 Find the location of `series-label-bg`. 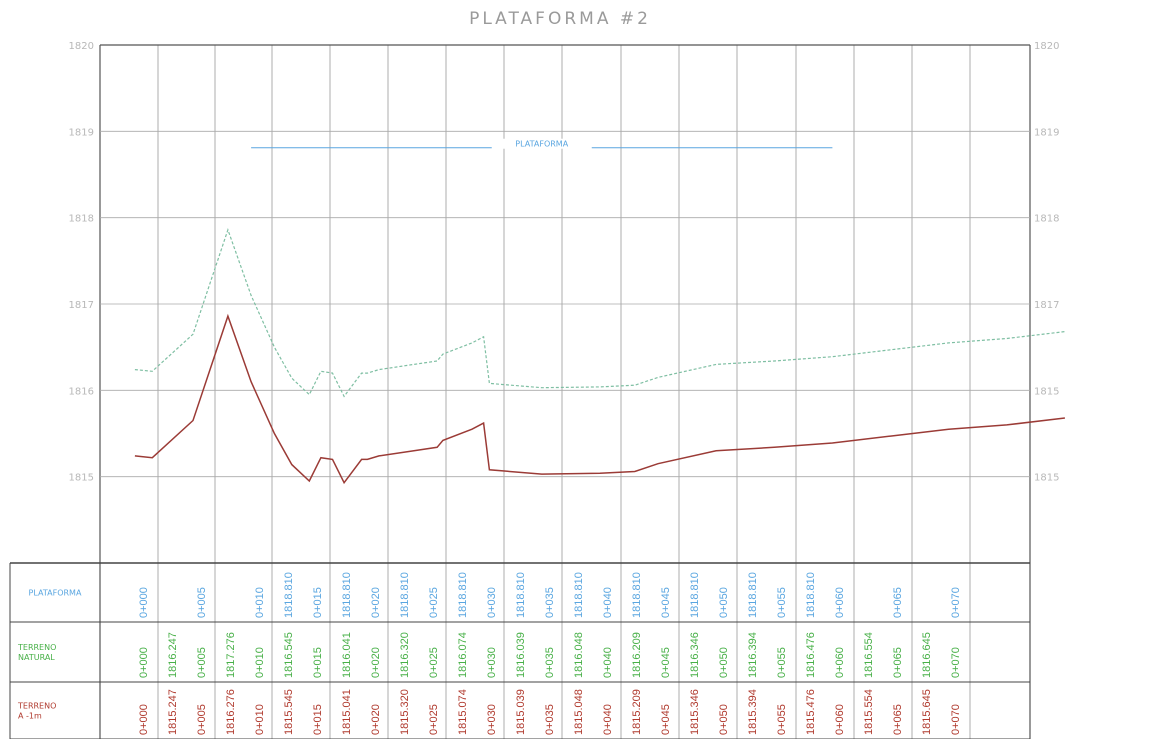

series-label-bg is located at coordinates (541, 143).